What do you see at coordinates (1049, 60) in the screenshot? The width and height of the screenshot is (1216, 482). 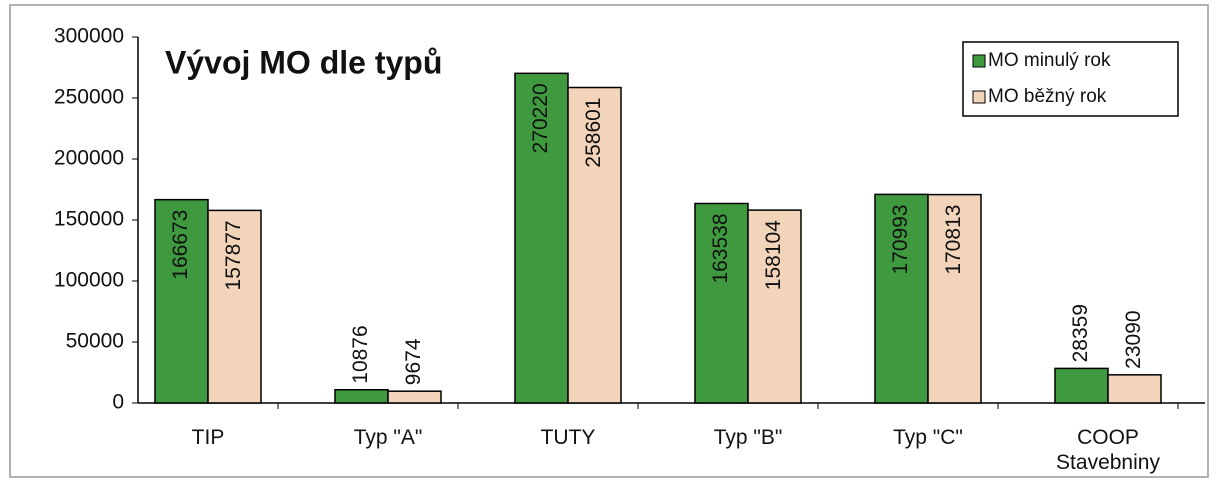 I see `legend-label: MO minulý rok` at bounding box center [1049, 60].